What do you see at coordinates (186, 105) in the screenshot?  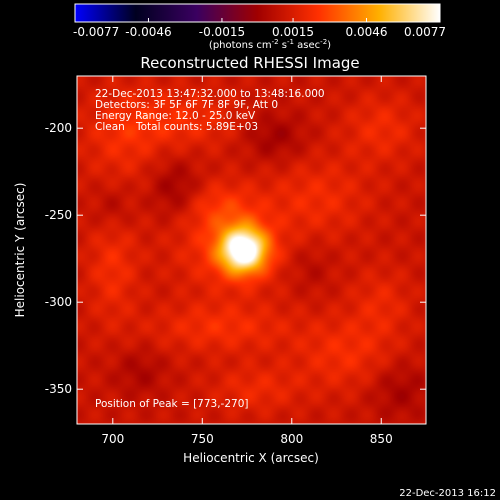 I see `annotation-detectors: Detectors: 3F 5F 6F 7F 8F 9F, Att 0` at bounding box center [186, 105].